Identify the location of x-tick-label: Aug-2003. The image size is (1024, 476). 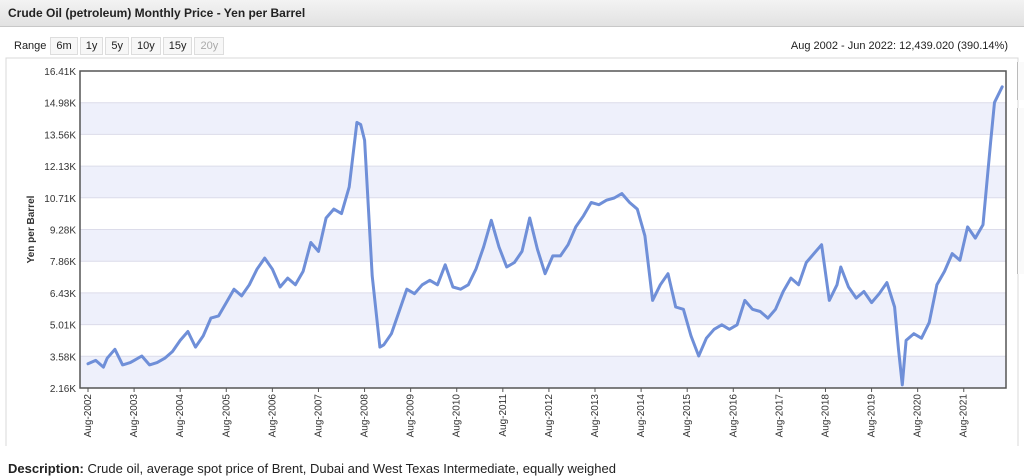
(134, 416).